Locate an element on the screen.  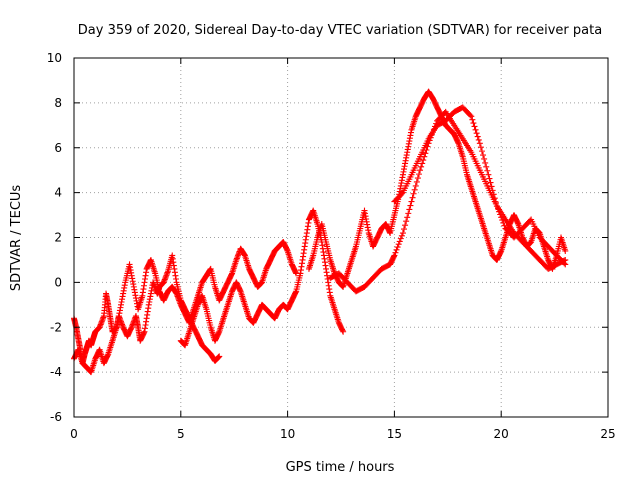
x-tick-label: 20 is located at coordinates (501, 434).